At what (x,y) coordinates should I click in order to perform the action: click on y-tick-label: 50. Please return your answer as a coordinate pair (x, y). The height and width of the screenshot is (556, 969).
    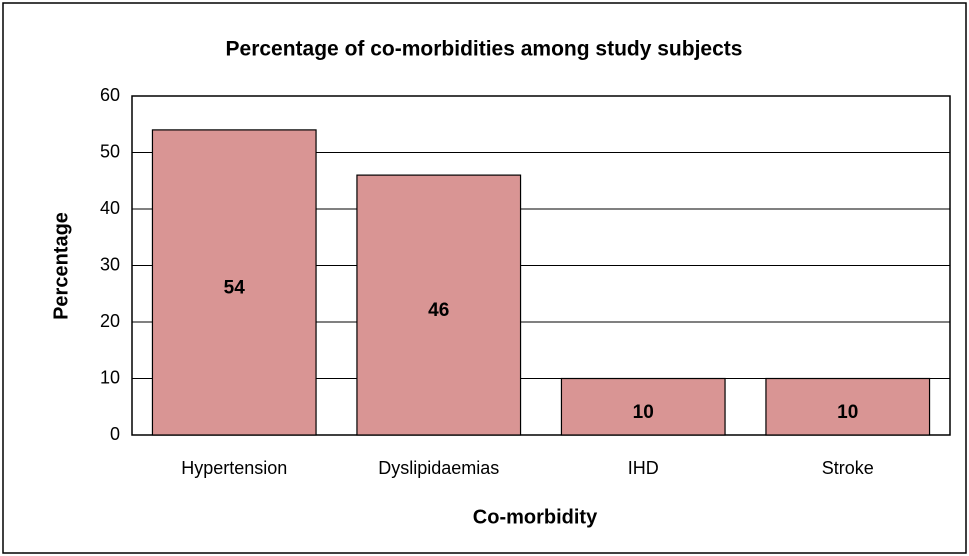
    Looking at the image, I should click on (110, 151).